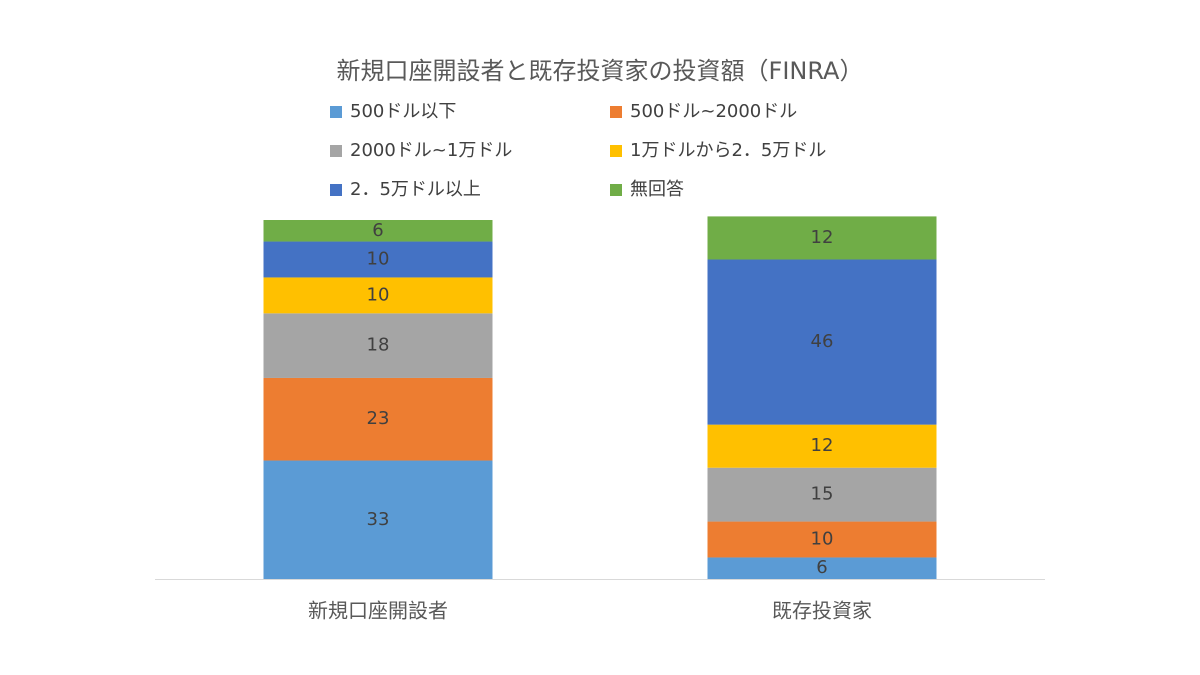 Image resolution: width=1200 pixels, height=675 pixels. I want to click on data-label: 18, so click(378, 345).